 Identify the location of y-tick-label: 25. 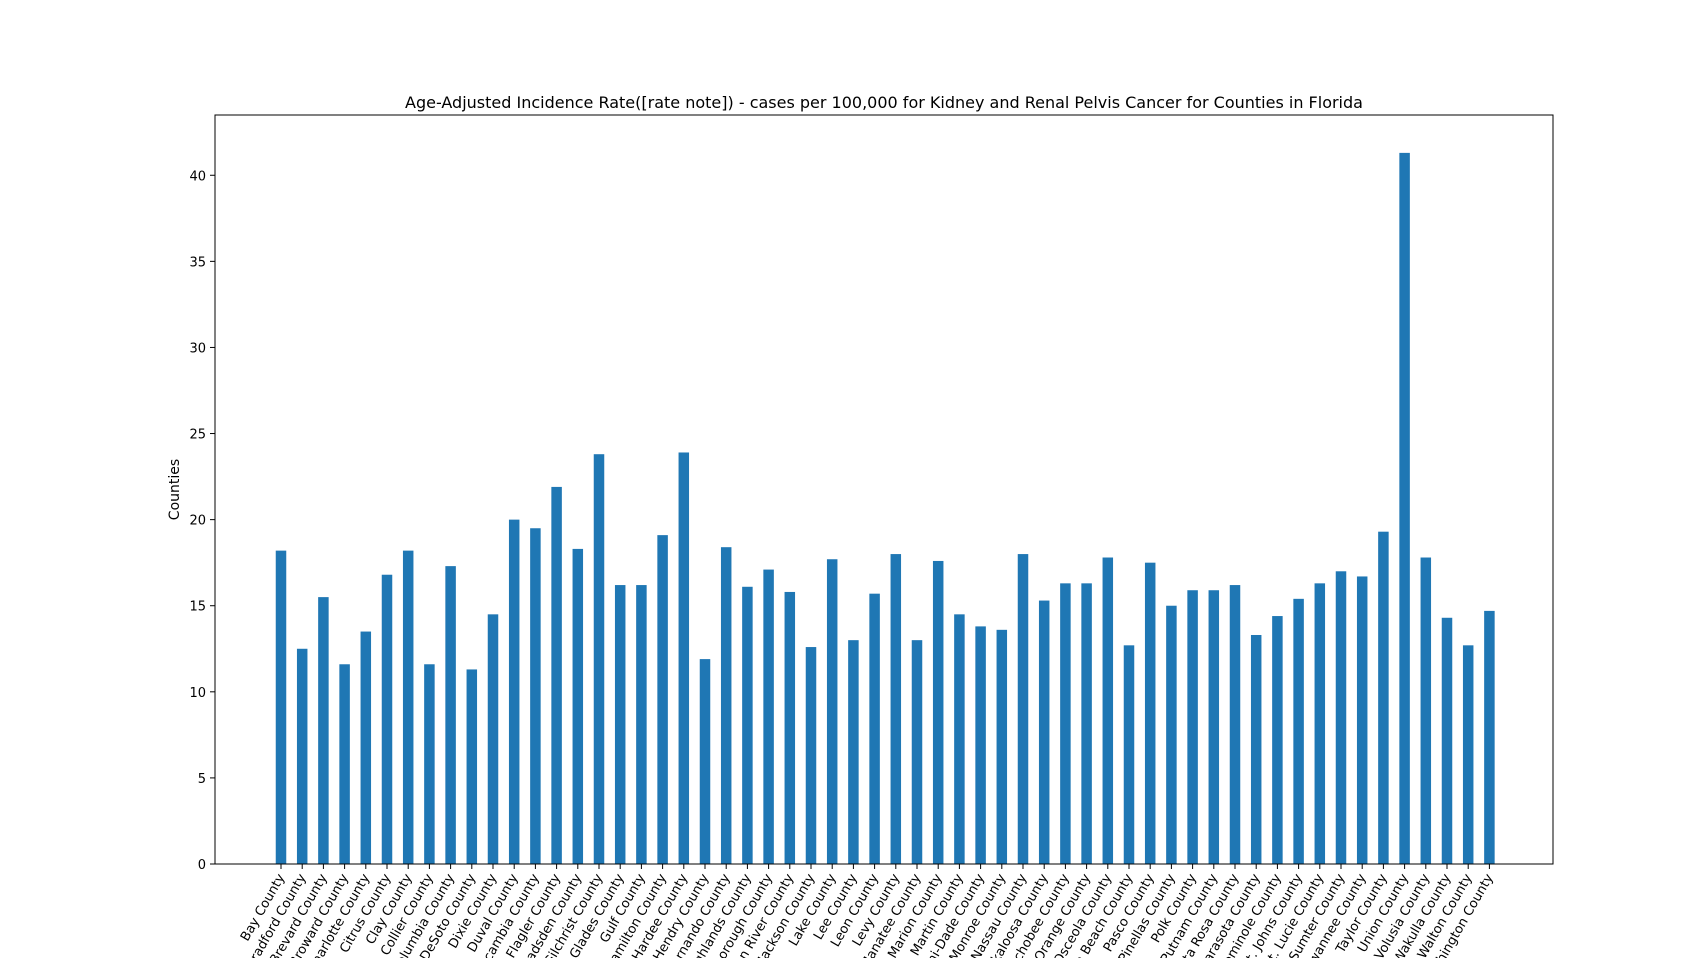
(197, 435).